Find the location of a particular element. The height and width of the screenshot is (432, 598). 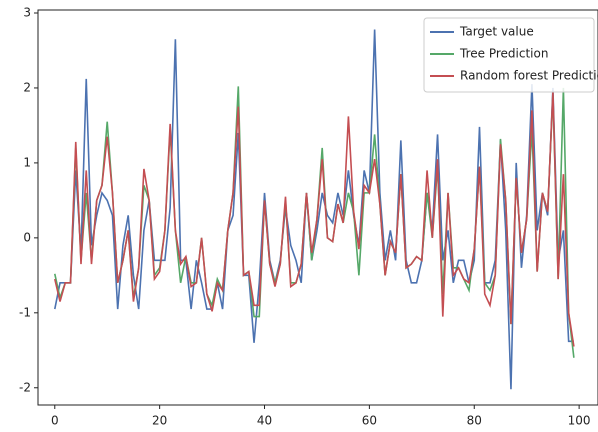

x-tick-label: 0 is located at coordinates (55, 421).